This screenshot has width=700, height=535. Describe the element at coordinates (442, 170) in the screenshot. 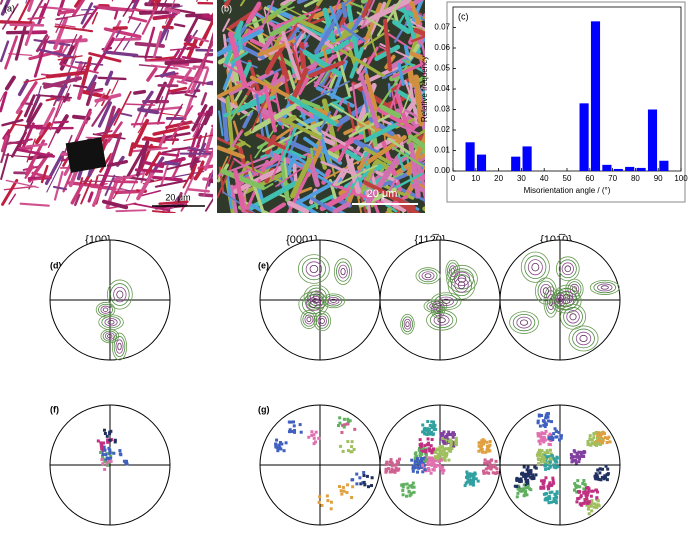

I see `y-tick-label: 0.00` at that location.